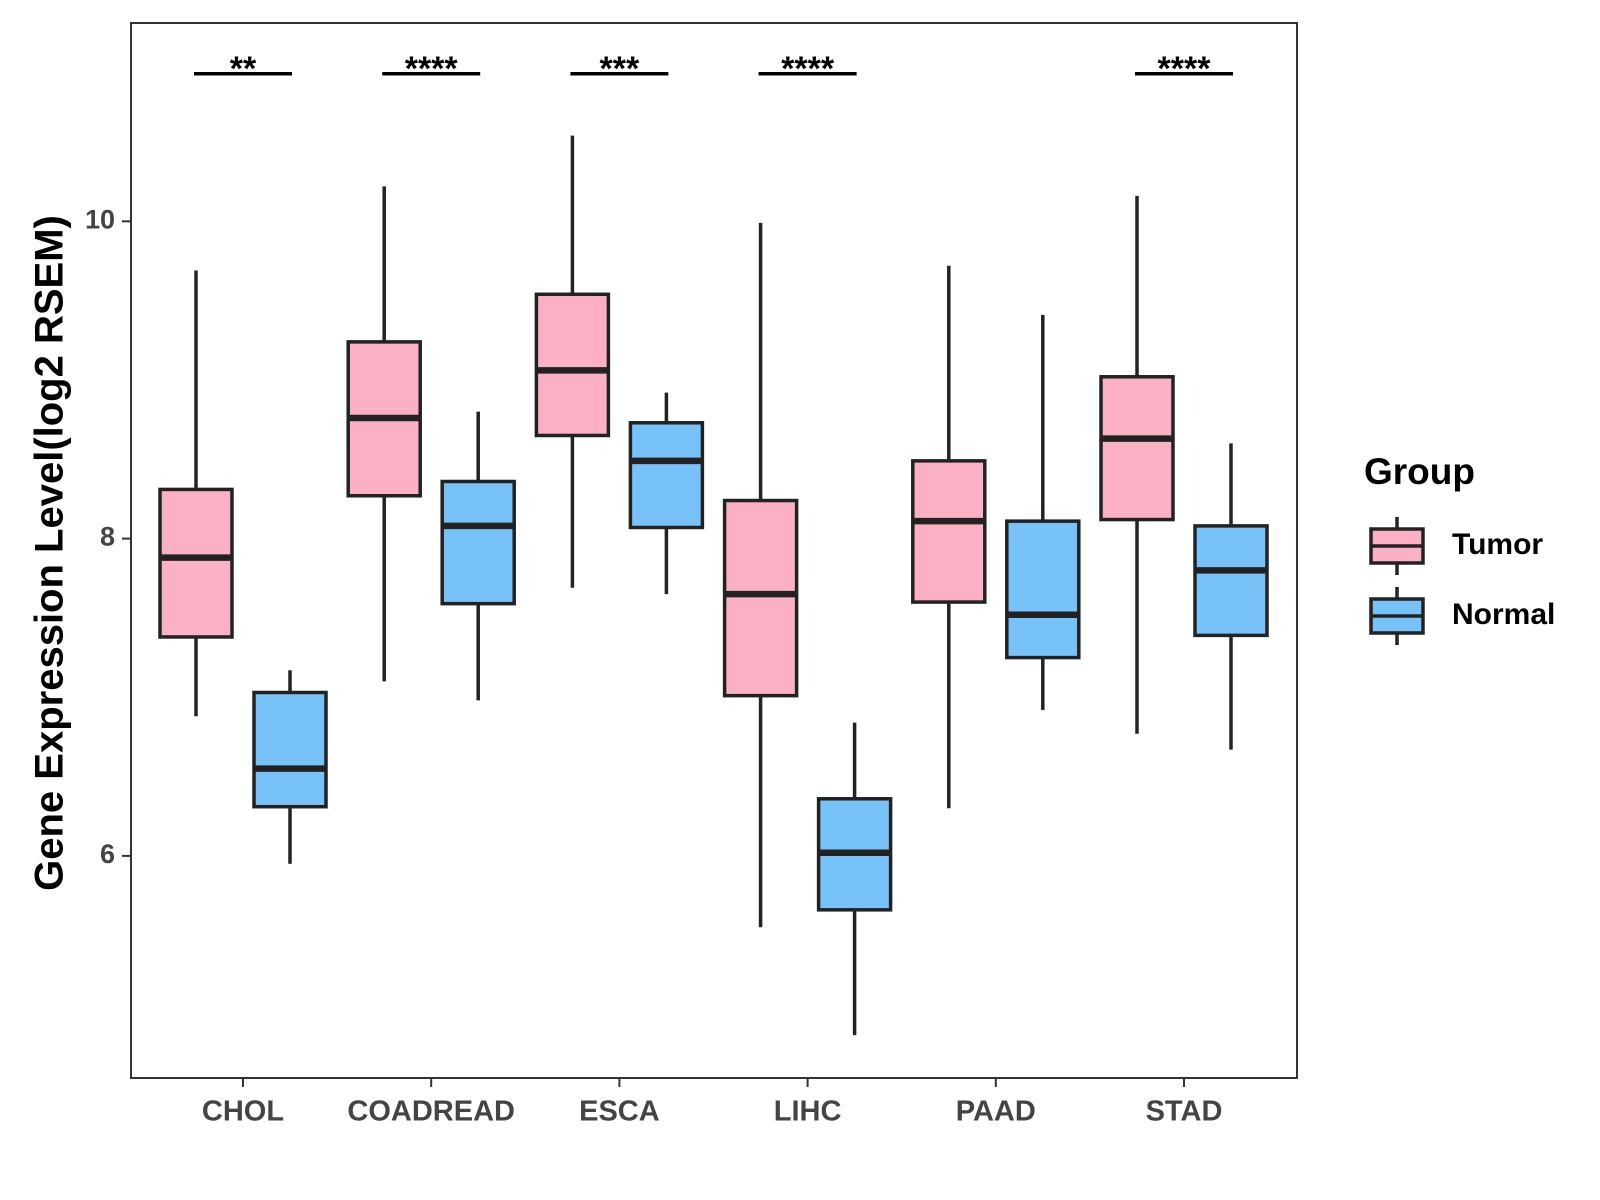 Image resolution: width=1600 pixels, height=1200 pixels. I want to click on y-axis-title: Gene Expression Level(log2 RSEM), so click(50, 553).